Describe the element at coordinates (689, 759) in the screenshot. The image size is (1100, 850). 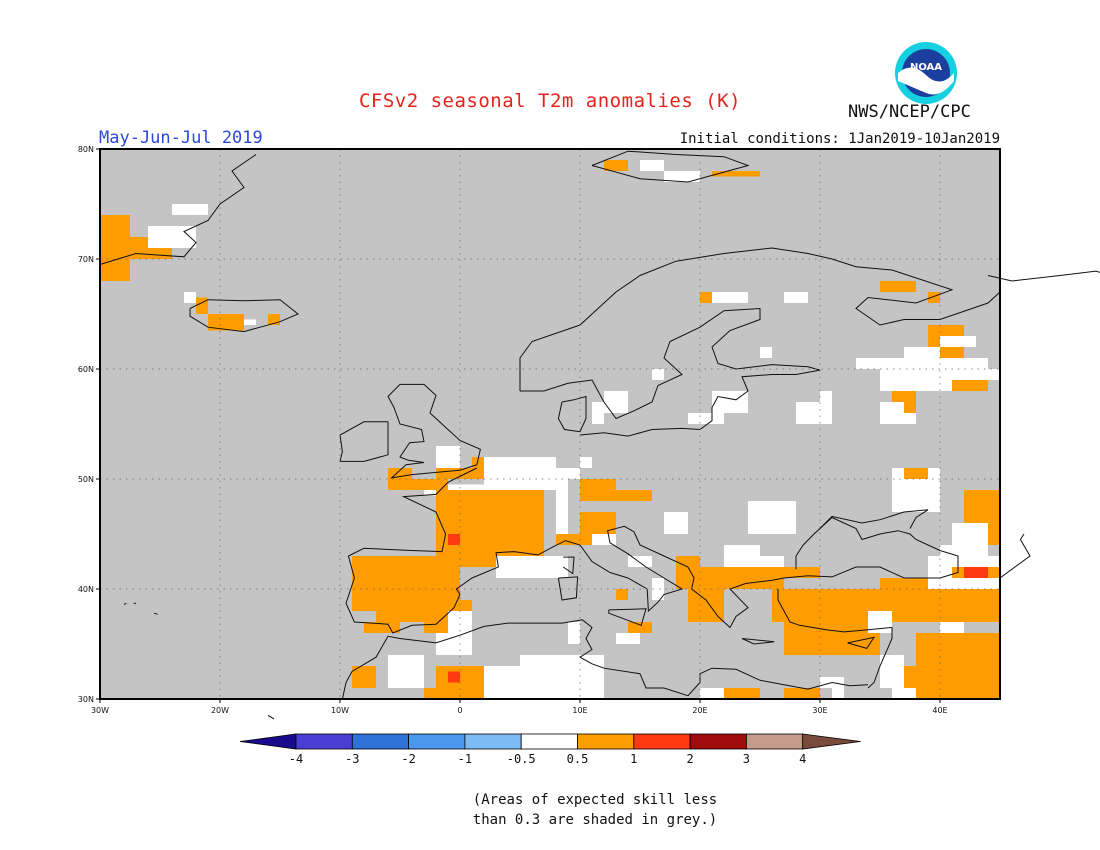
I see `colorbar-label: 2` at that location.